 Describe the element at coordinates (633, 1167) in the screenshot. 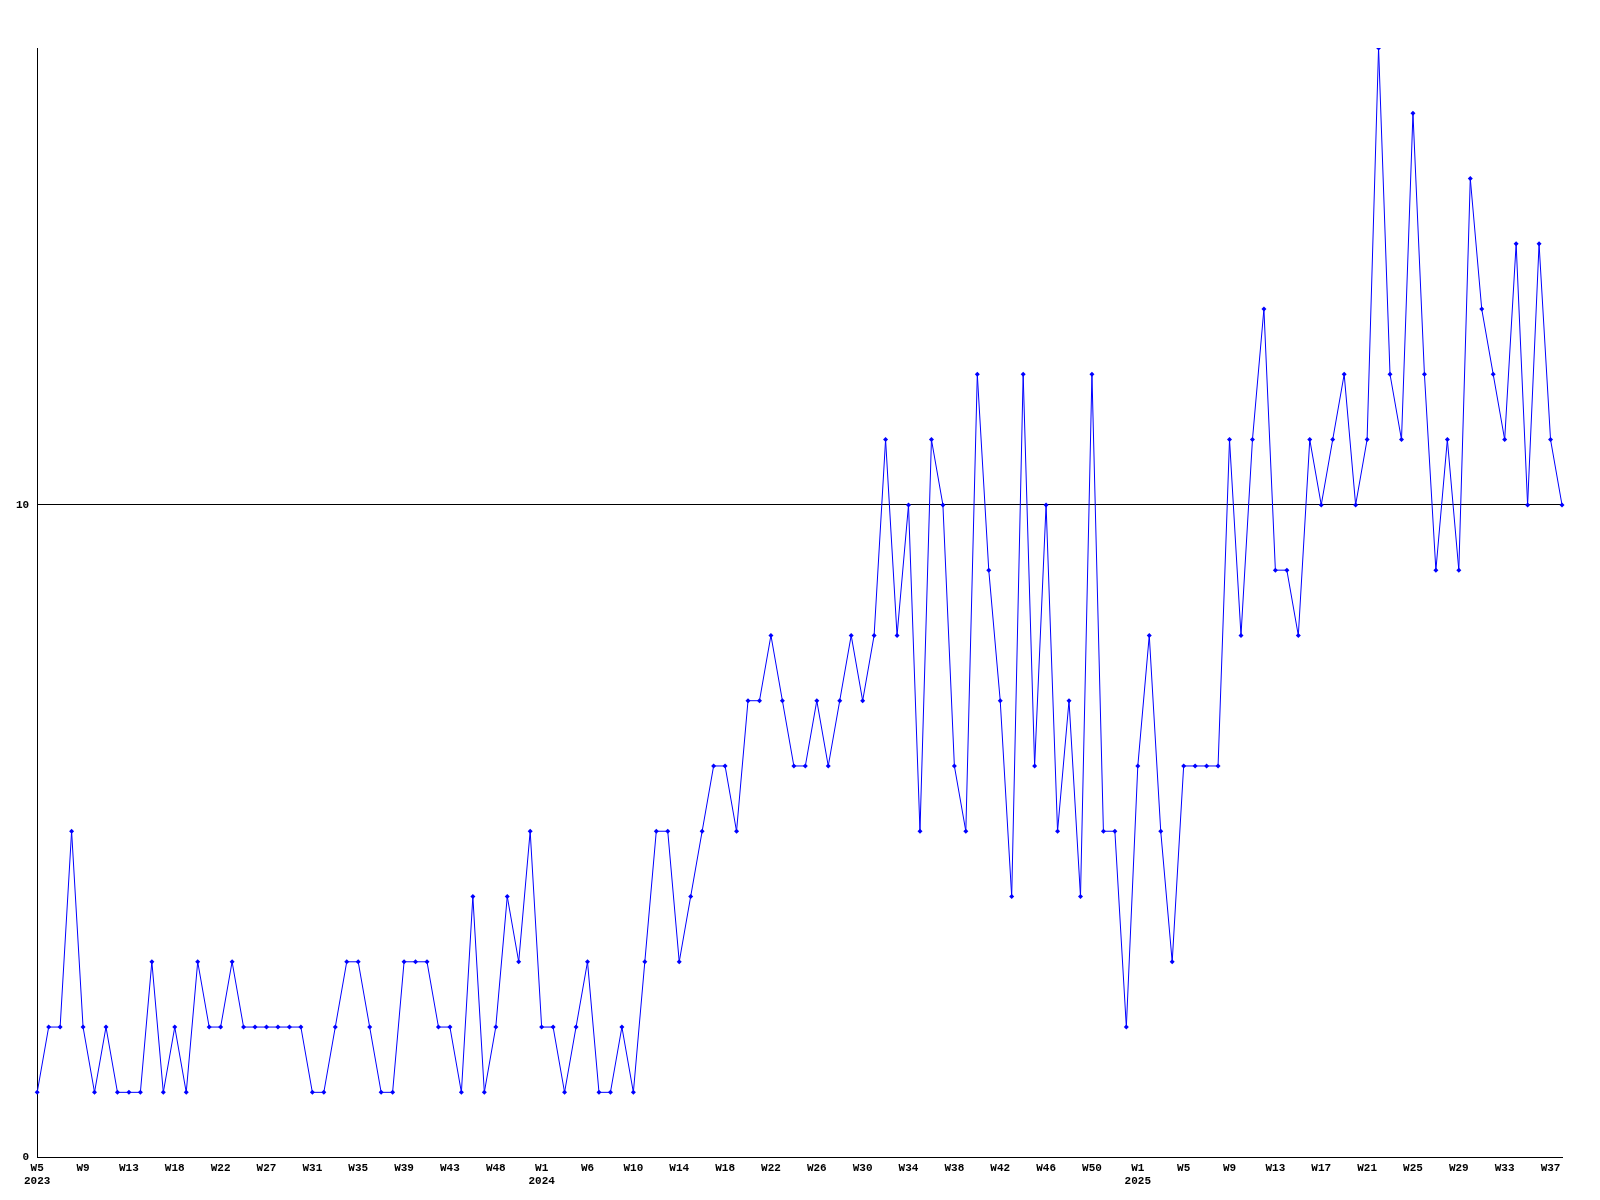

I see `x-tick-label: W10` at that location.